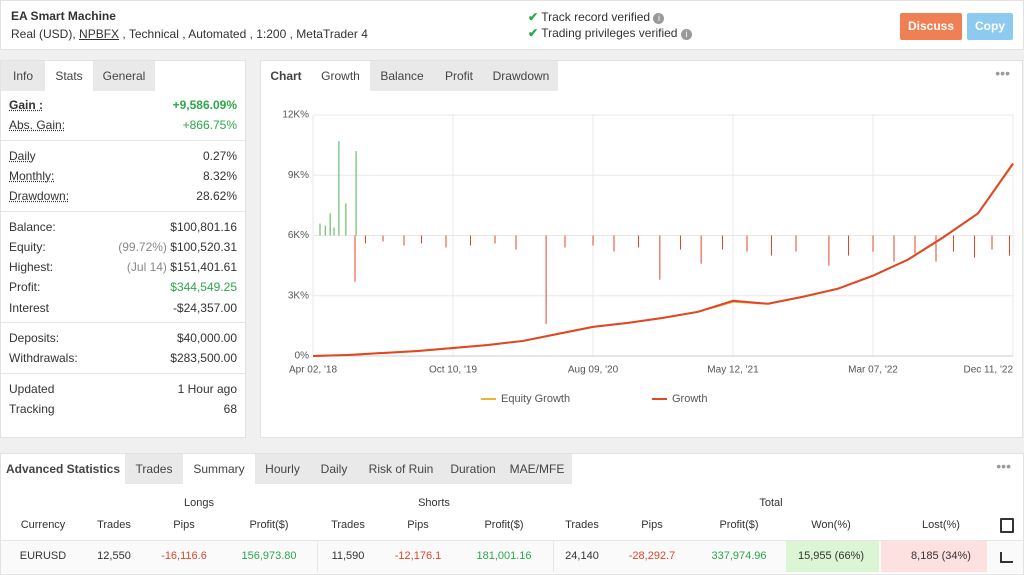  I want to click on stat-label: Equity:, so click(27, 246).